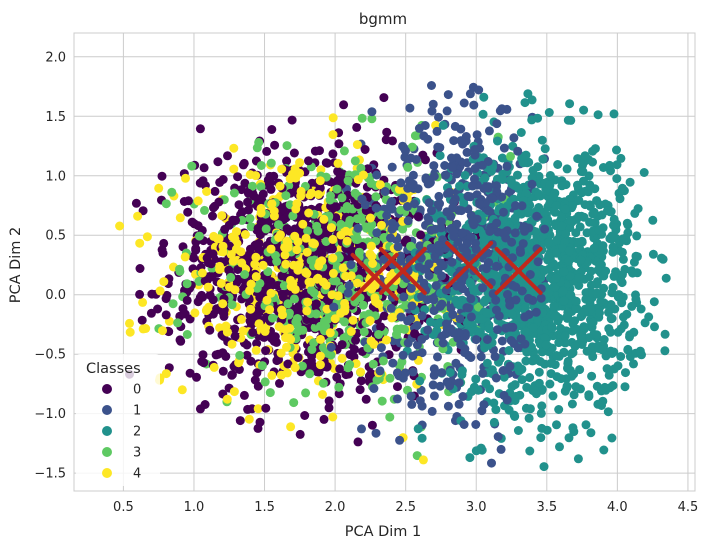 The width and height of the screenshot is (710, 548). Describe the element at coordinates (374, 276) in the screenshot. I see `centroid-marker` at that location.